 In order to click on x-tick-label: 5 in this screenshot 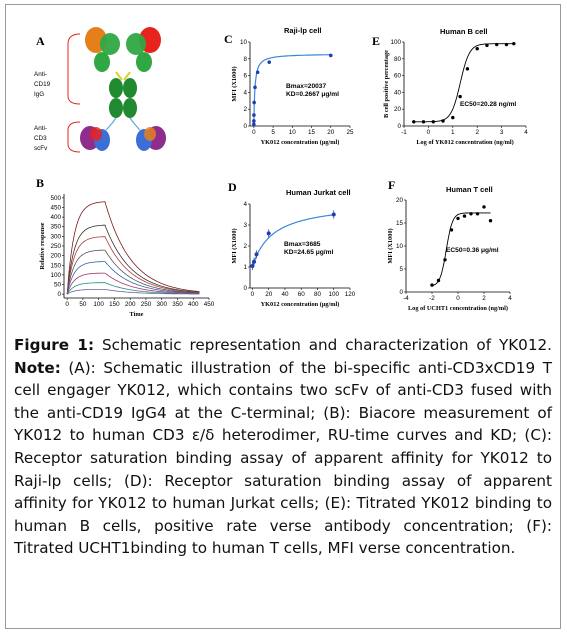, I will do `click(273, 132)`.